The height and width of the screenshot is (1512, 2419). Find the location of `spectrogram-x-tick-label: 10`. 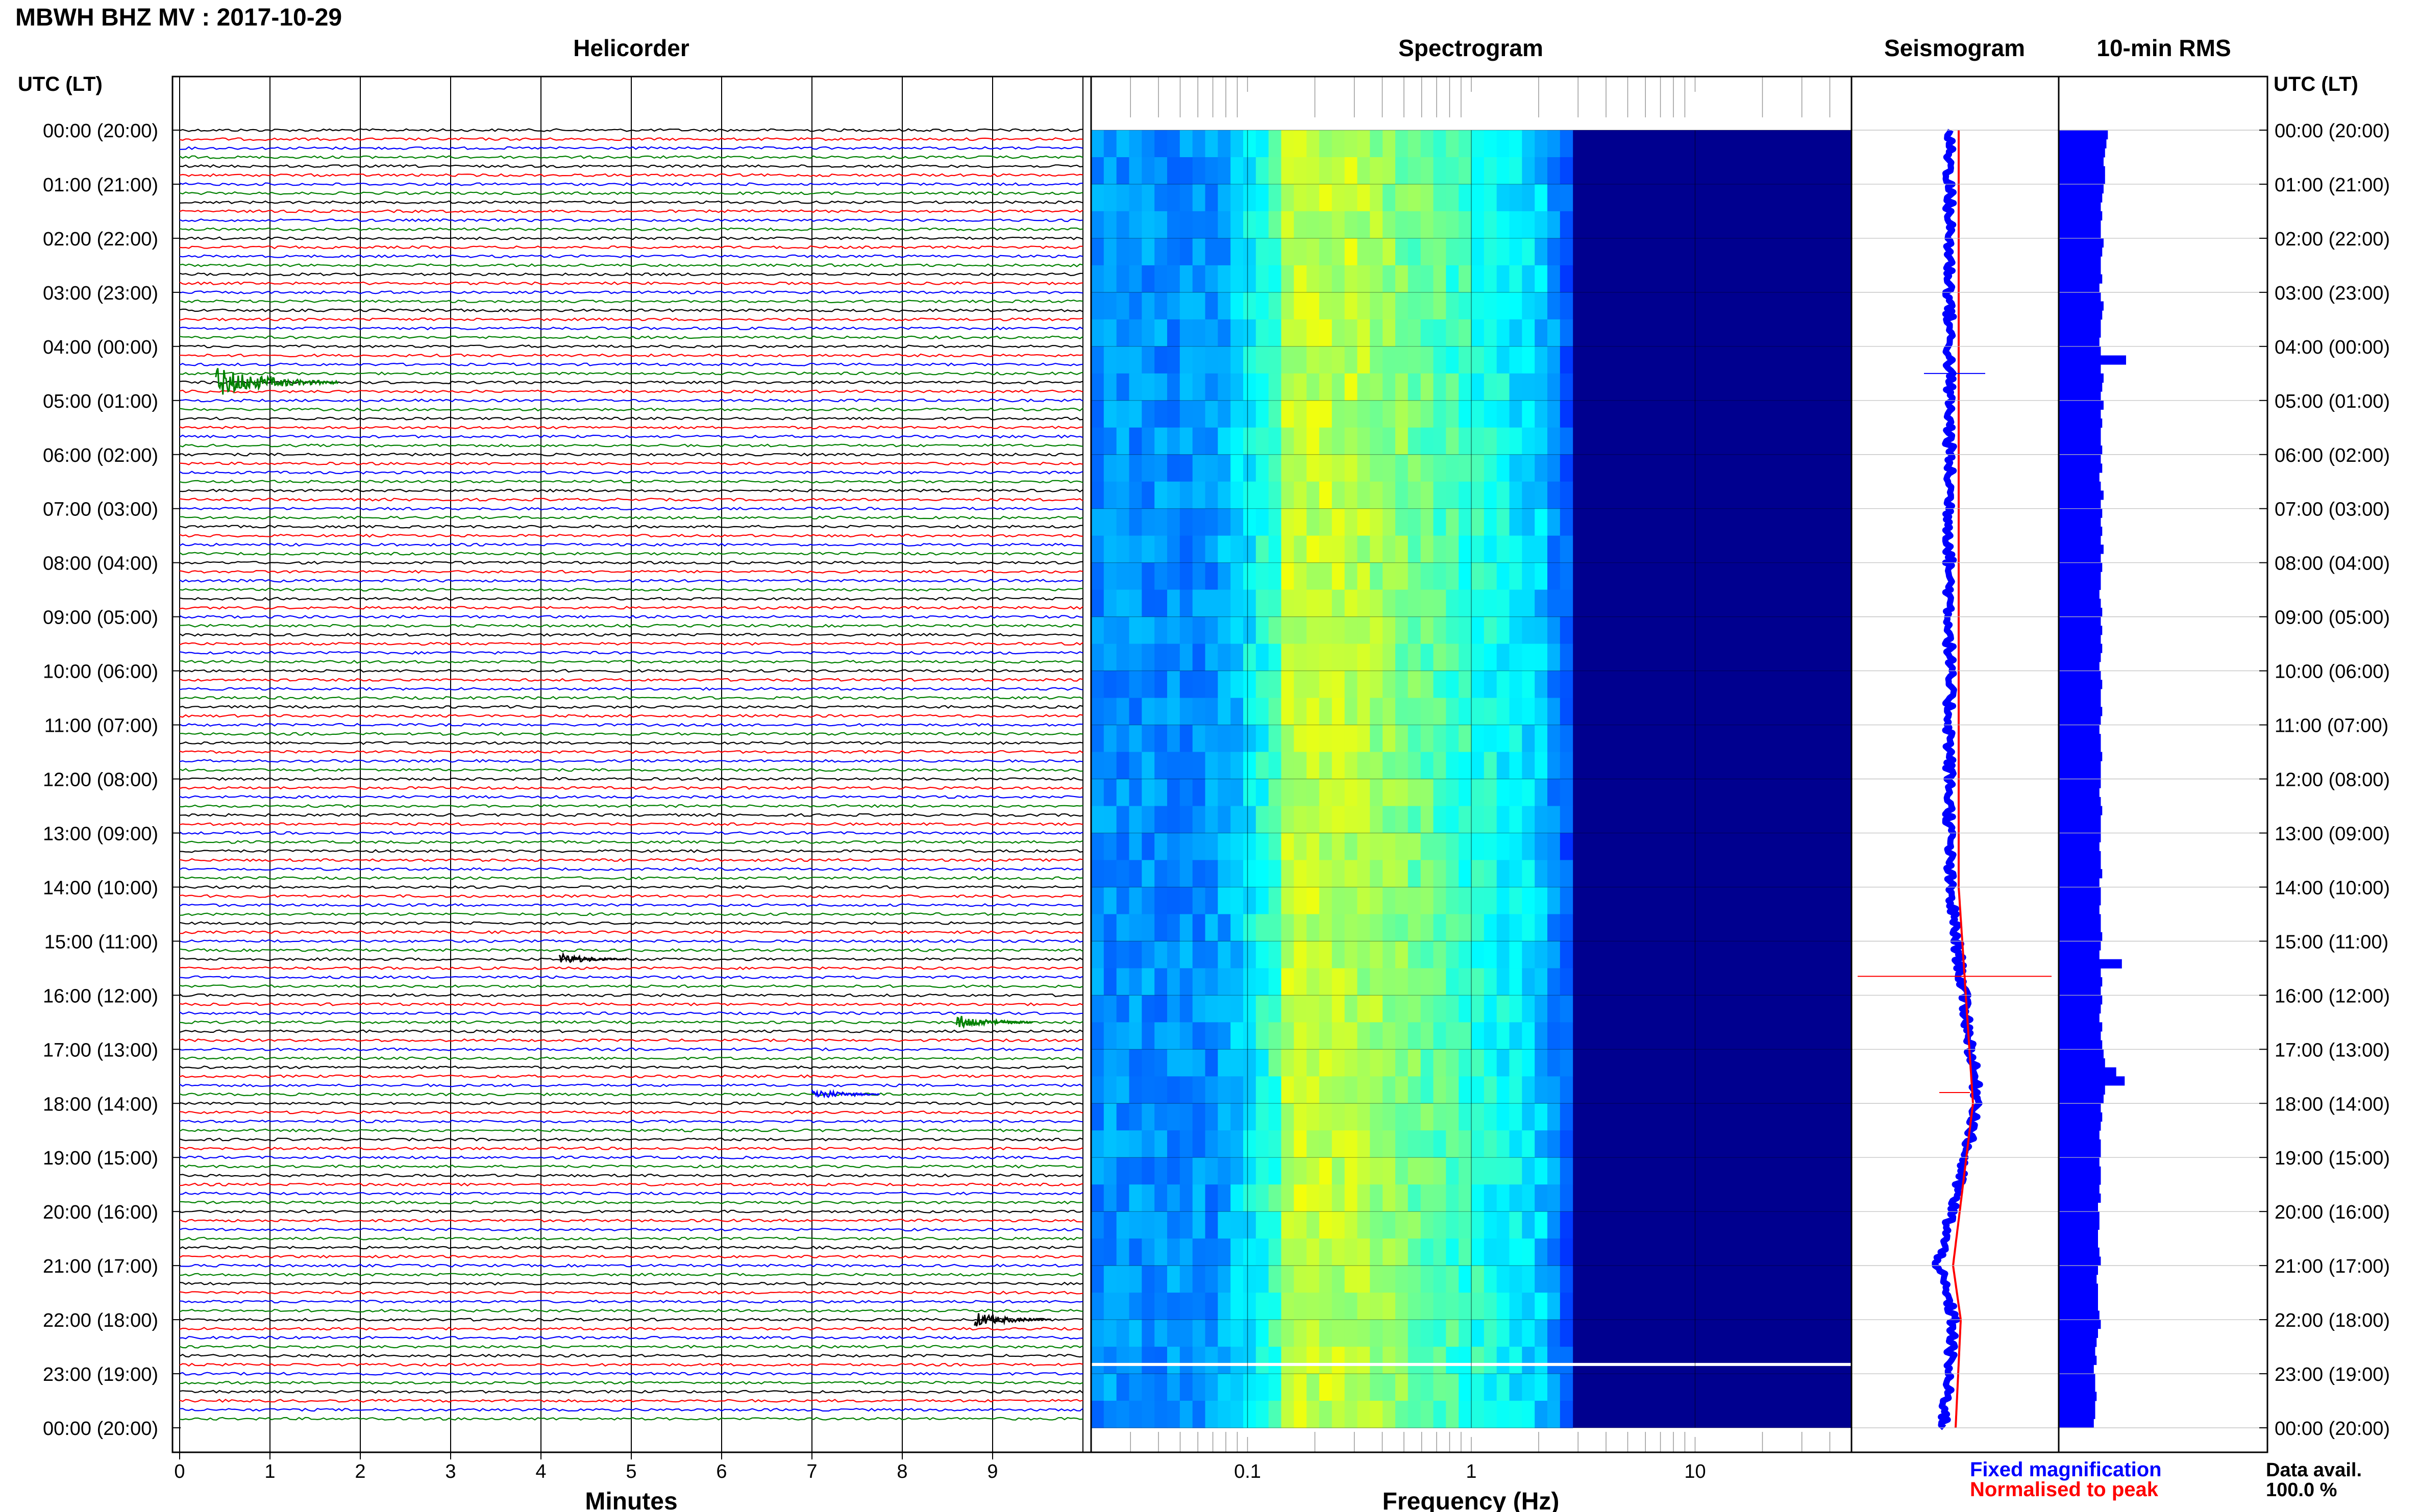

spectrogram-x-tick-label: 10 is located at coordinates (1695, 1471).